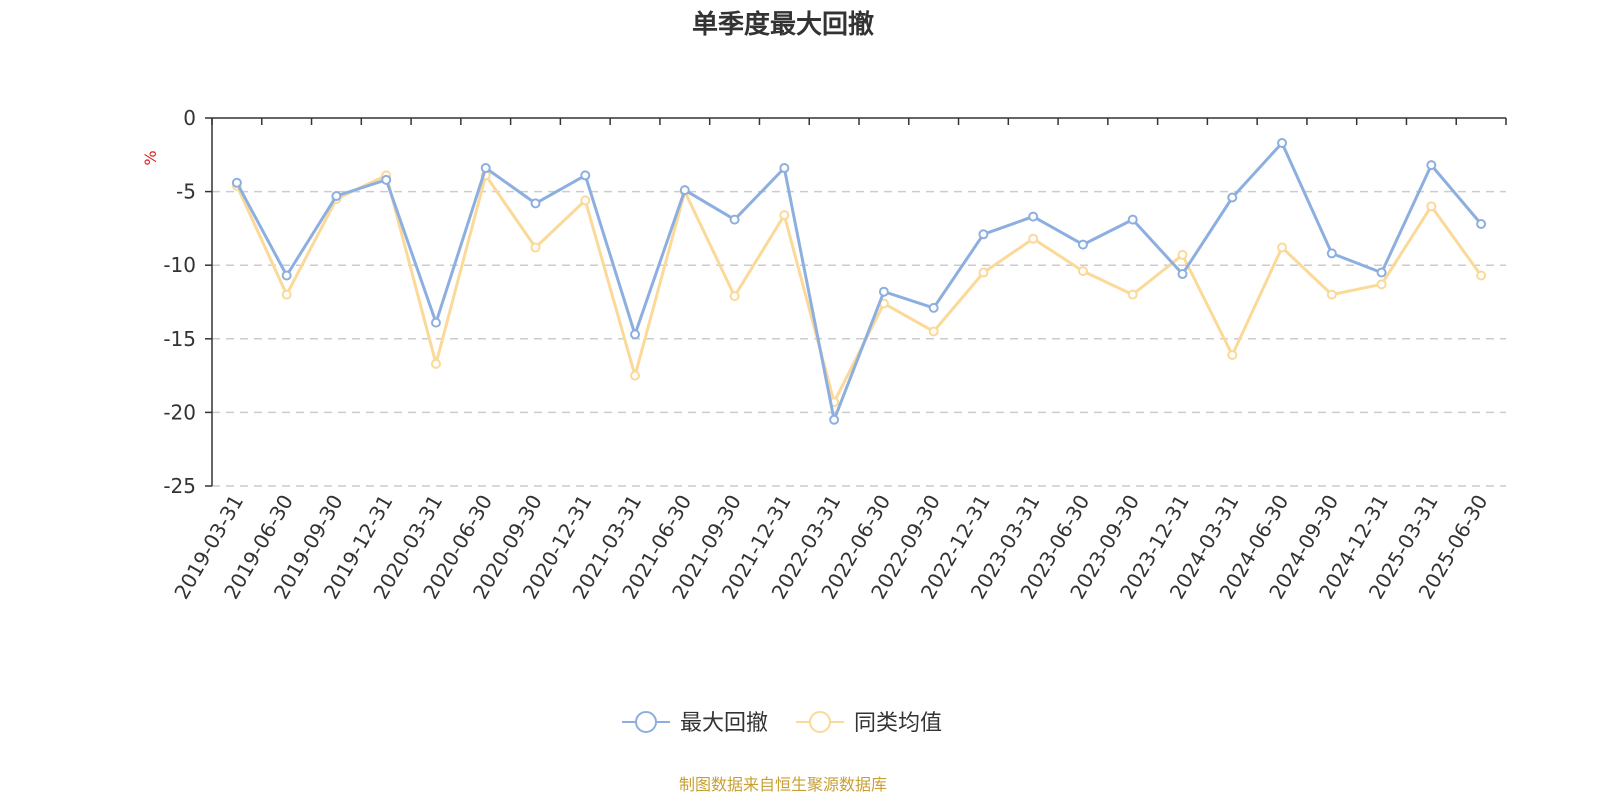  What do you see at coordinates (179, 486) in the screenshot?
I see `y-tick-label: -25` at bounding box center [179, 486].